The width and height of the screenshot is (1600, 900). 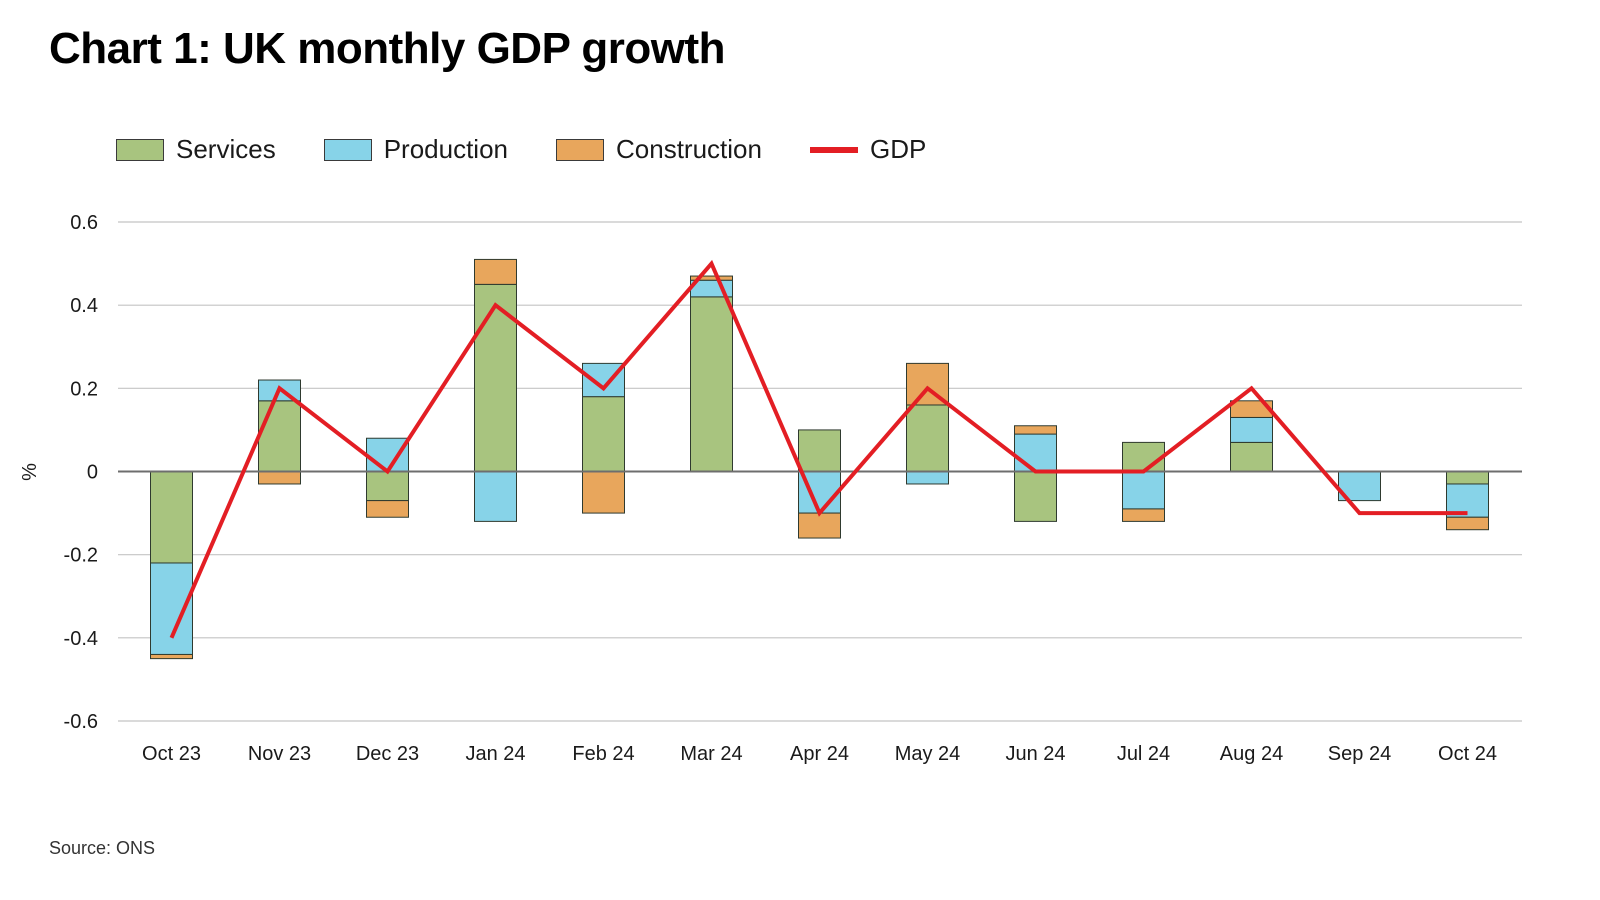 What do you see at coordinates (1359, 754) in the screenshot?
I see `x-tick-label: Sep 24` at bounding box center [1359, 754].